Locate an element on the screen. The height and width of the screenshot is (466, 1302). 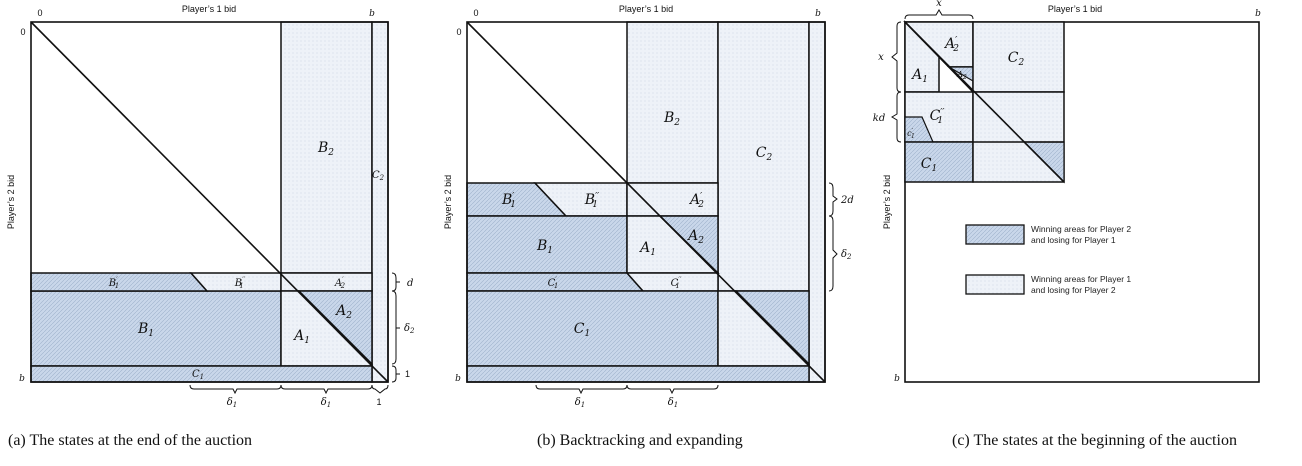
legend-text-player1-line2: and losing for Player 2 is located at coordinates (1073, 290).